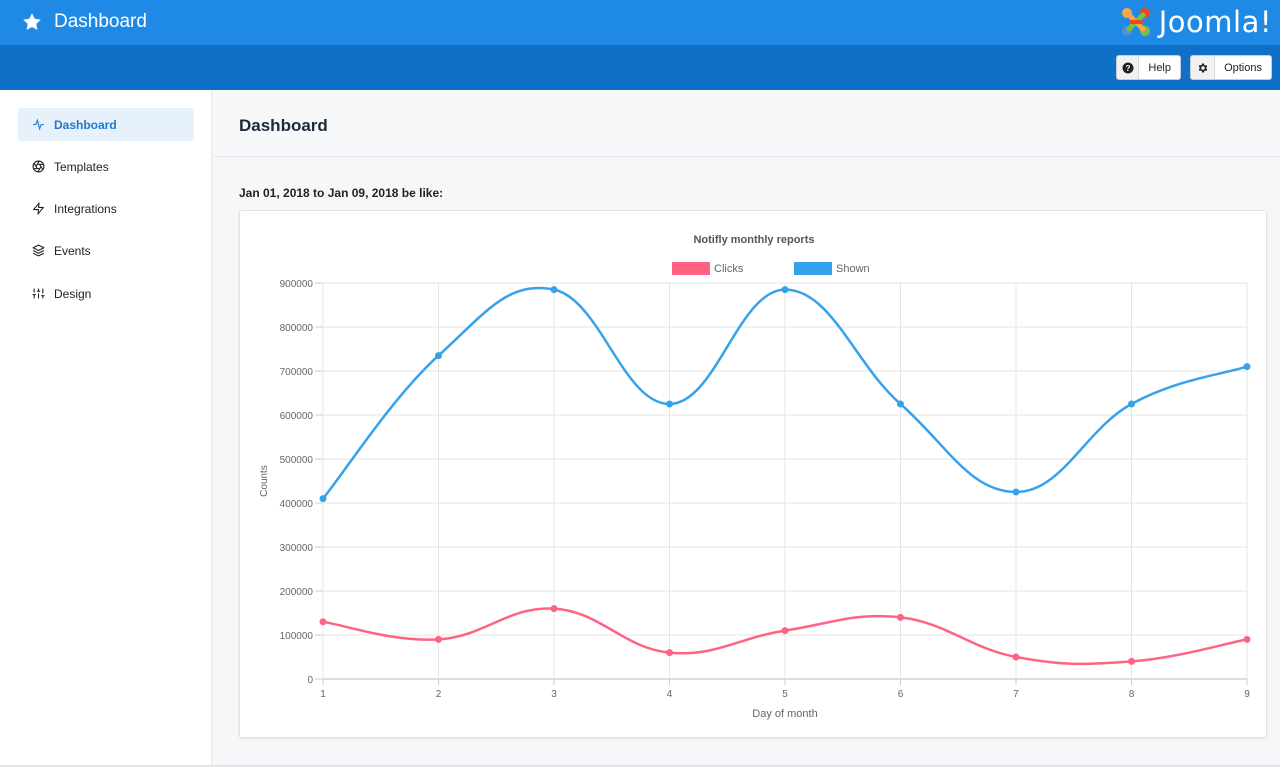 The width and height of the screenshot is (1280, 767). Describe the element at coordinates (72, 250) in the screenshot. I see `sidebar-item-label: Events` at that location.